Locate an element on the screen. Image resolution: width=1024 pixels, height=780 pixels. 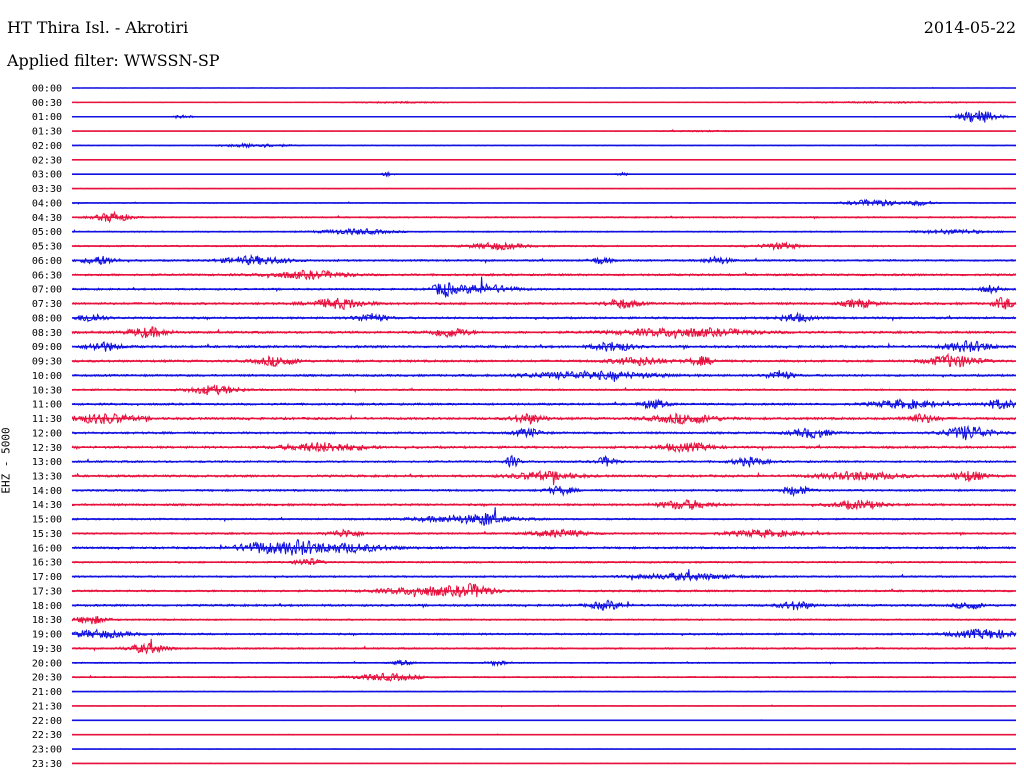
station-title: HT Thira Isl. - Akrotiri is located at coordinates (98, 27).